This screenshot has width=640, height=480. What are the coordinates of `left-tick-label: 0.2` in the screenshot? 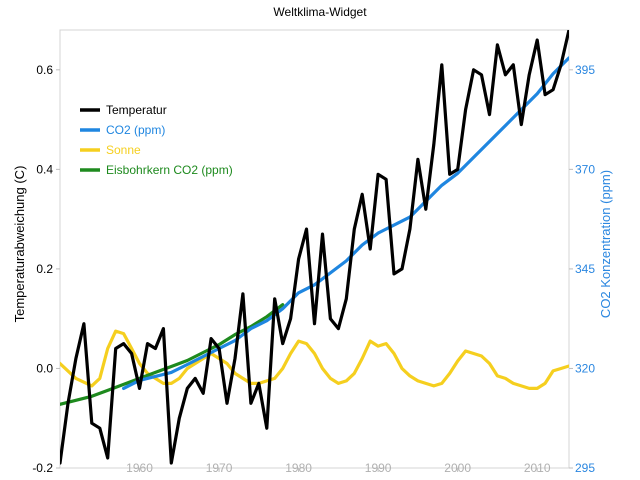 It's located at (44, 269).